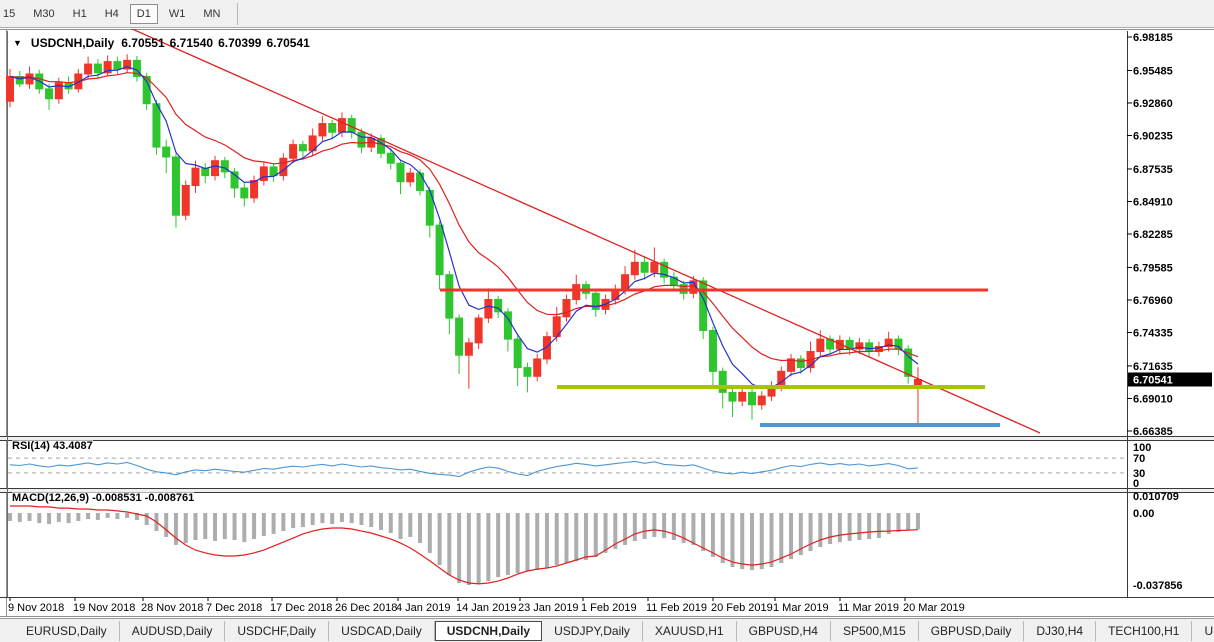 The image size is (1214, 642). I want to click on price-label: 6.92860, so click(1153, 104).